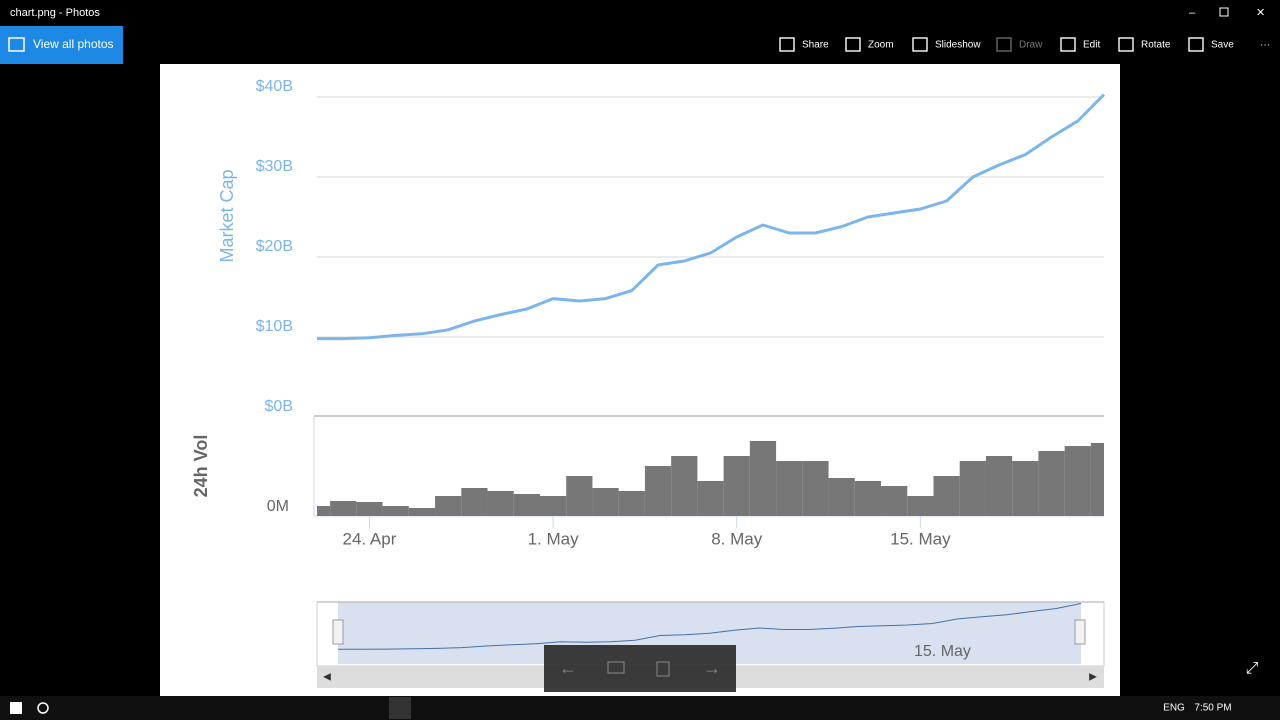 The image size is (1280, 720). I want to click on y-tick-label: $0B, so click(279, 406).